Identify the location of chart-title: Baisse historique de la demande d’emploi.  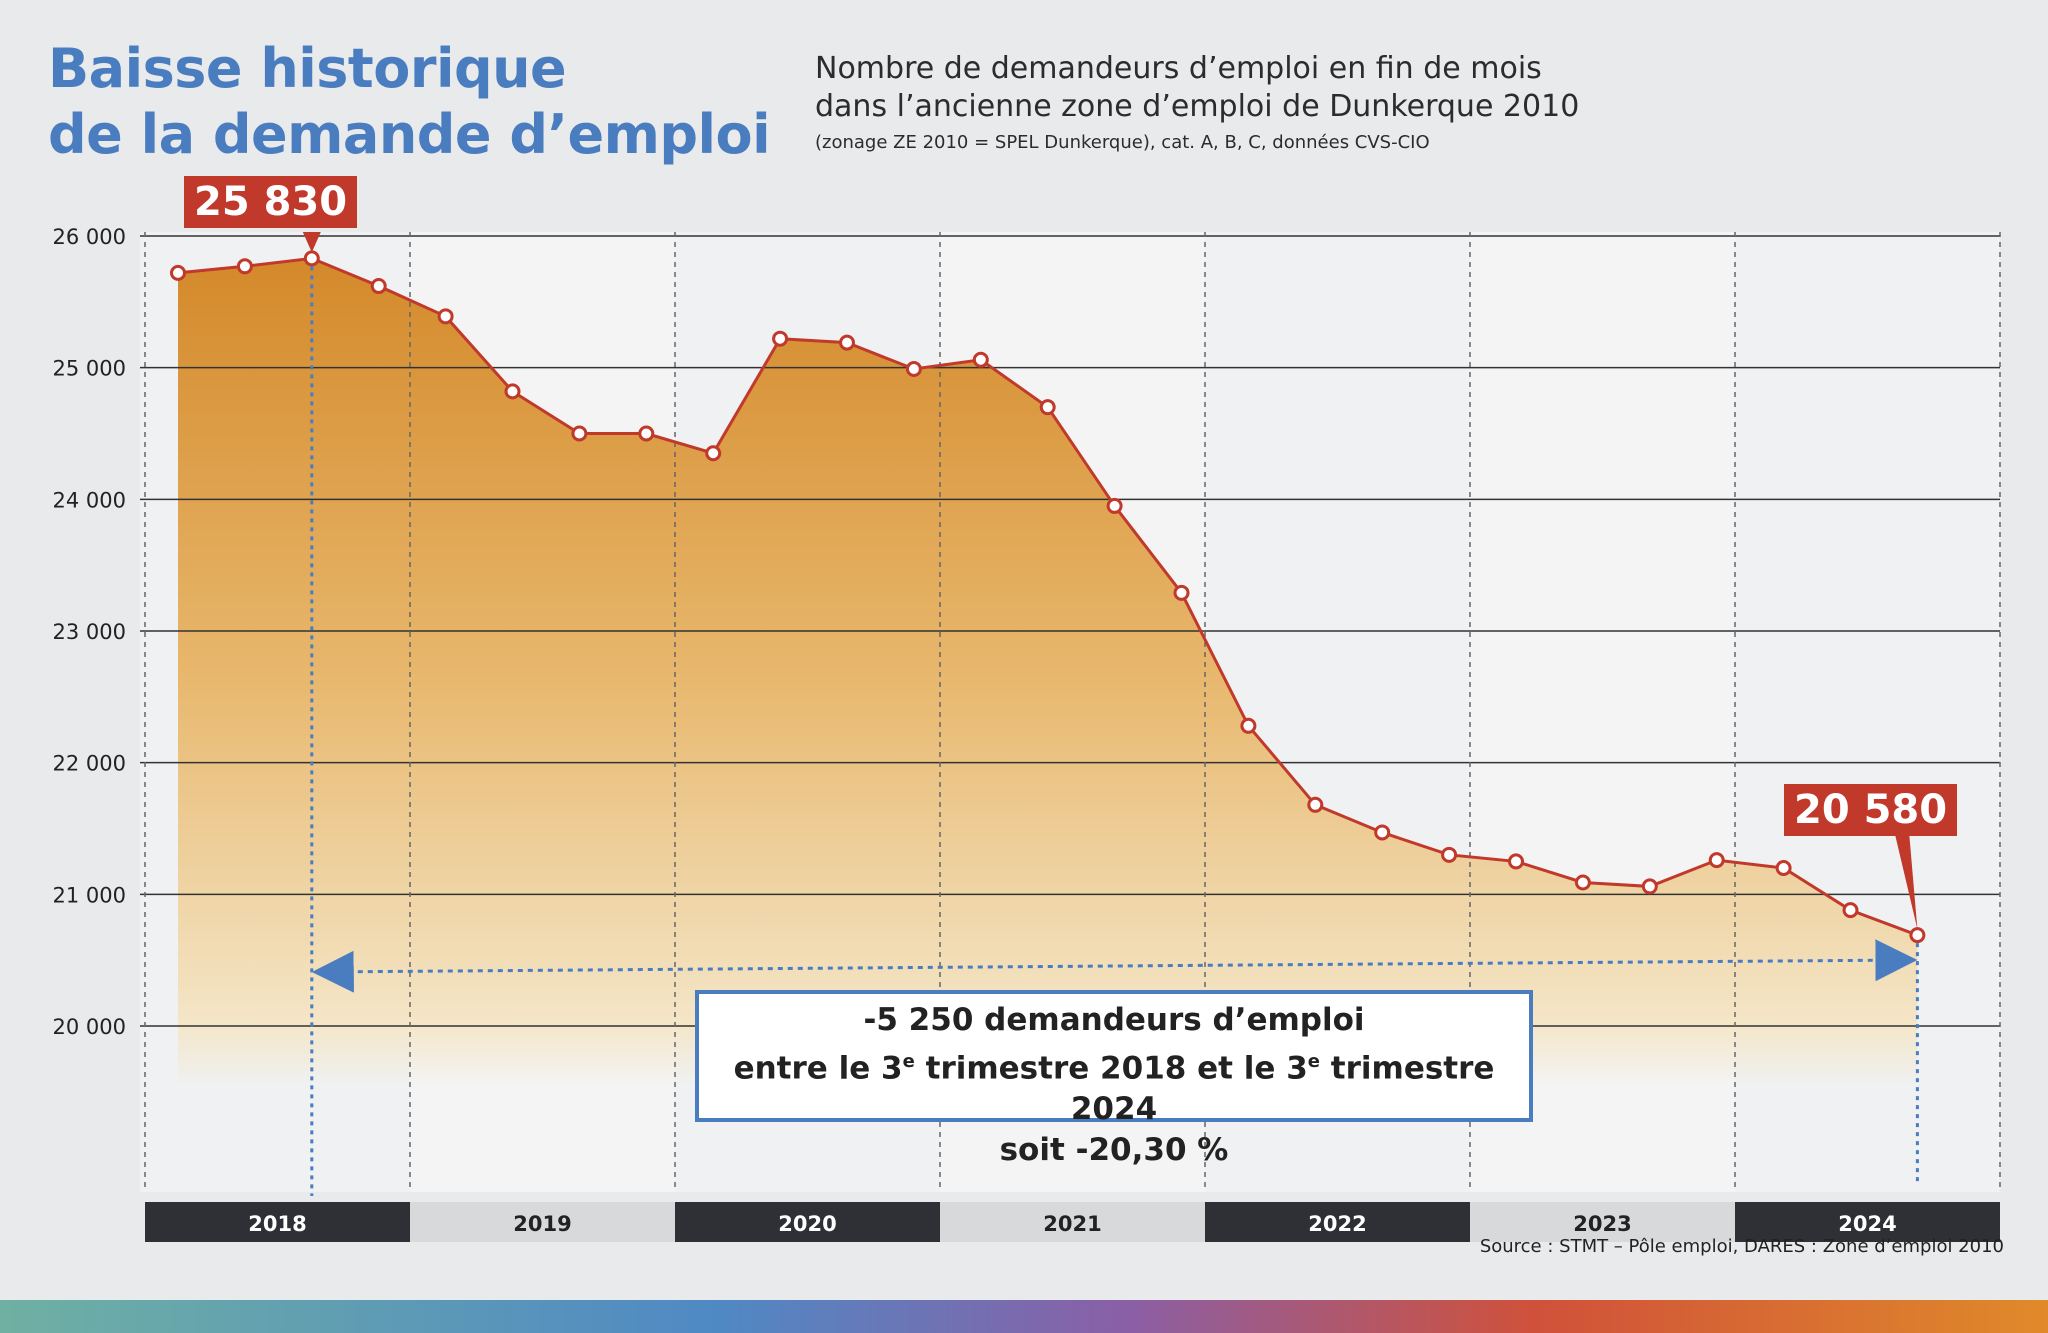
(409, 102).